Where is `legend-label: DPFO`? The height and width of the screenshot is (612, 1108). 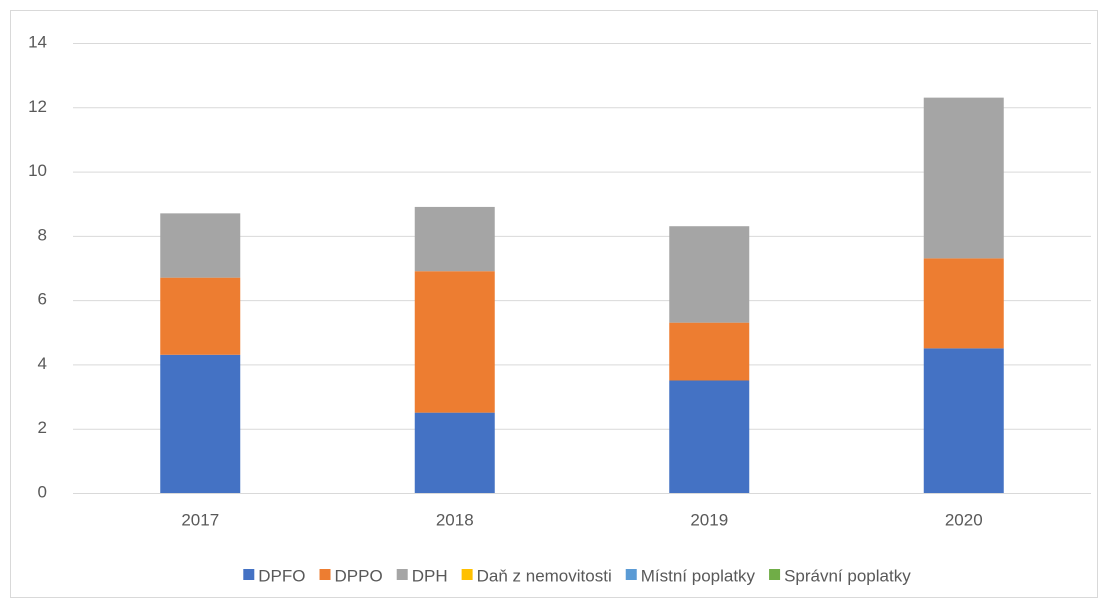 legend-label: DPFO is located at coordinates (281, 575).